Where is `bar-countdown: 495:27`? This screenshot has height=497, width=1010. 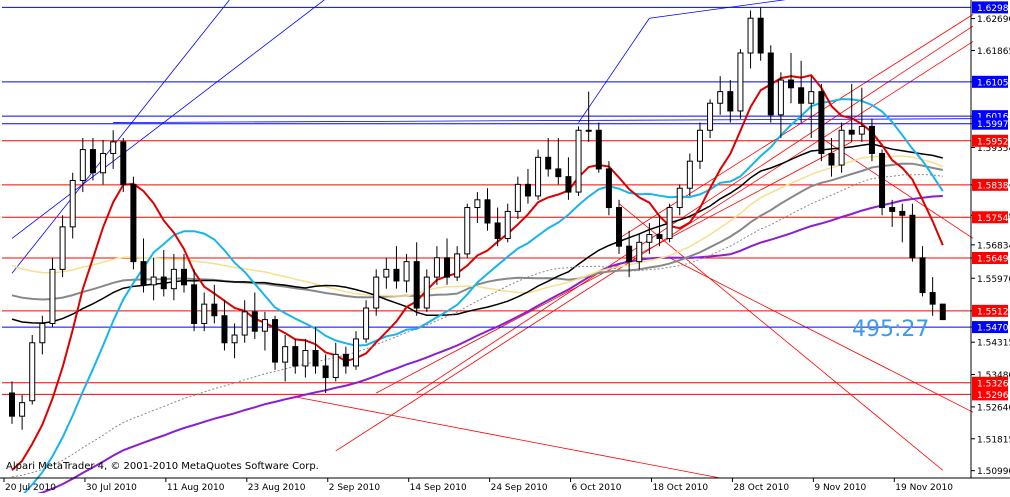
bar-countdown: 495:27 is located at coordinates (890, 329).